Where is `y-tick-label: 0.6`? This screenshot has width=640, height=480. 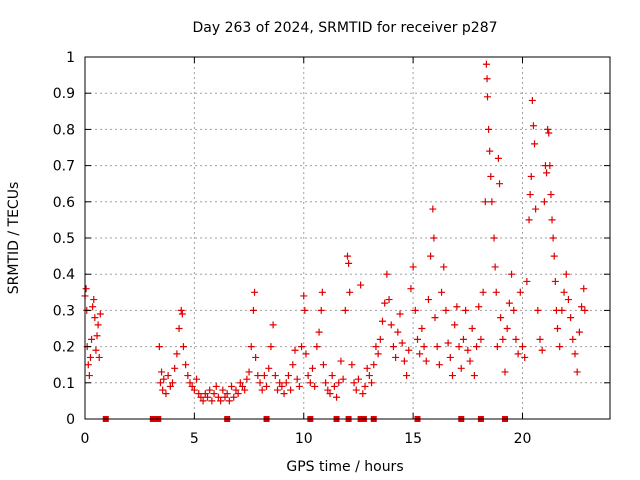 y-tick-label: 0.6 is located at coordinates (64, 203).